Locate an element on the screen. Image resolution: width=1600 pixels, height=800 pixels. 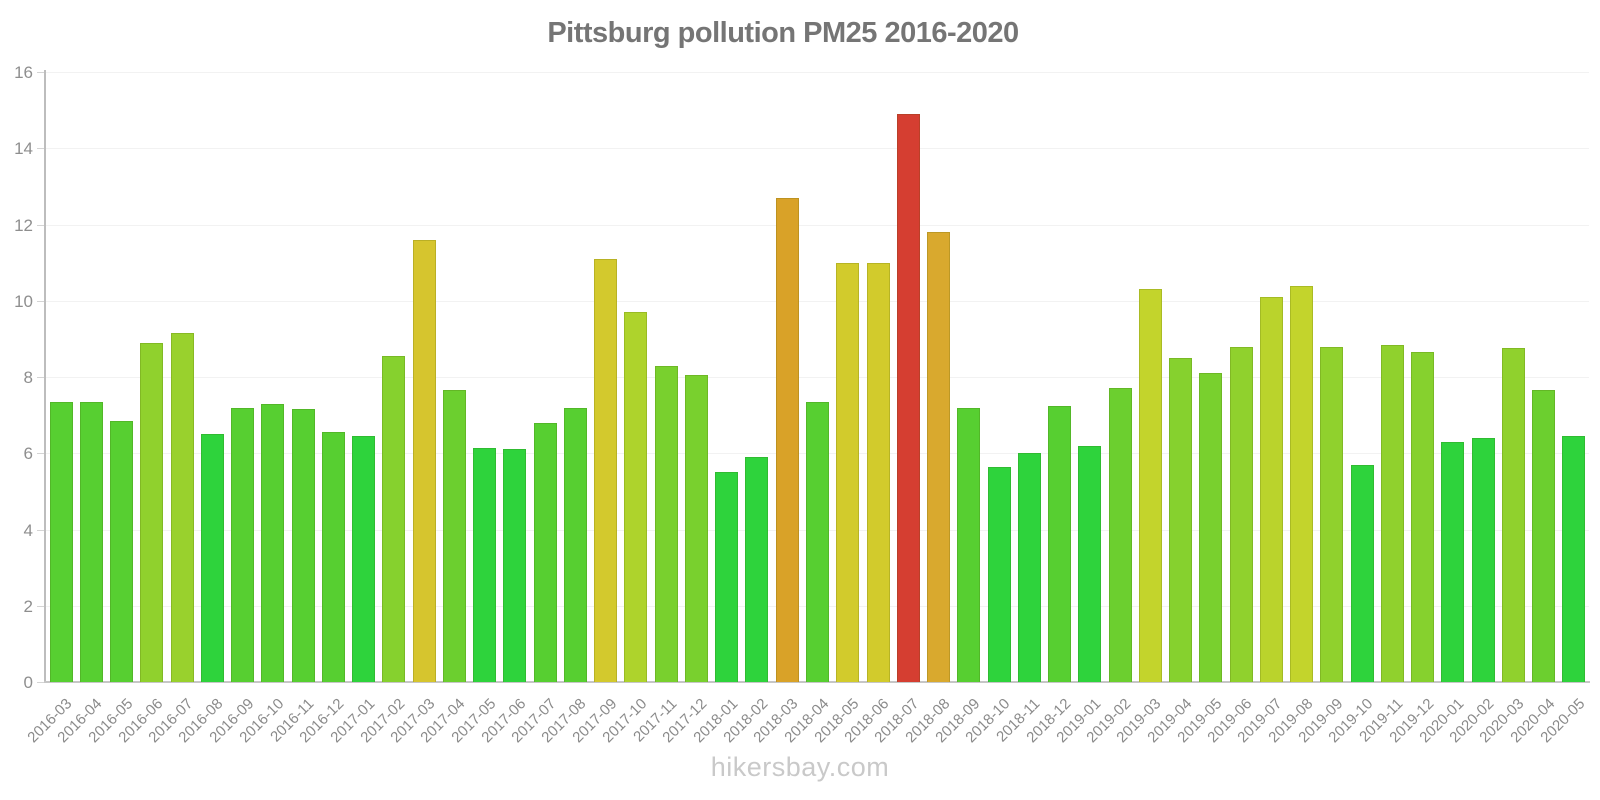
x-axis-line is located at coordinates (817, 682).